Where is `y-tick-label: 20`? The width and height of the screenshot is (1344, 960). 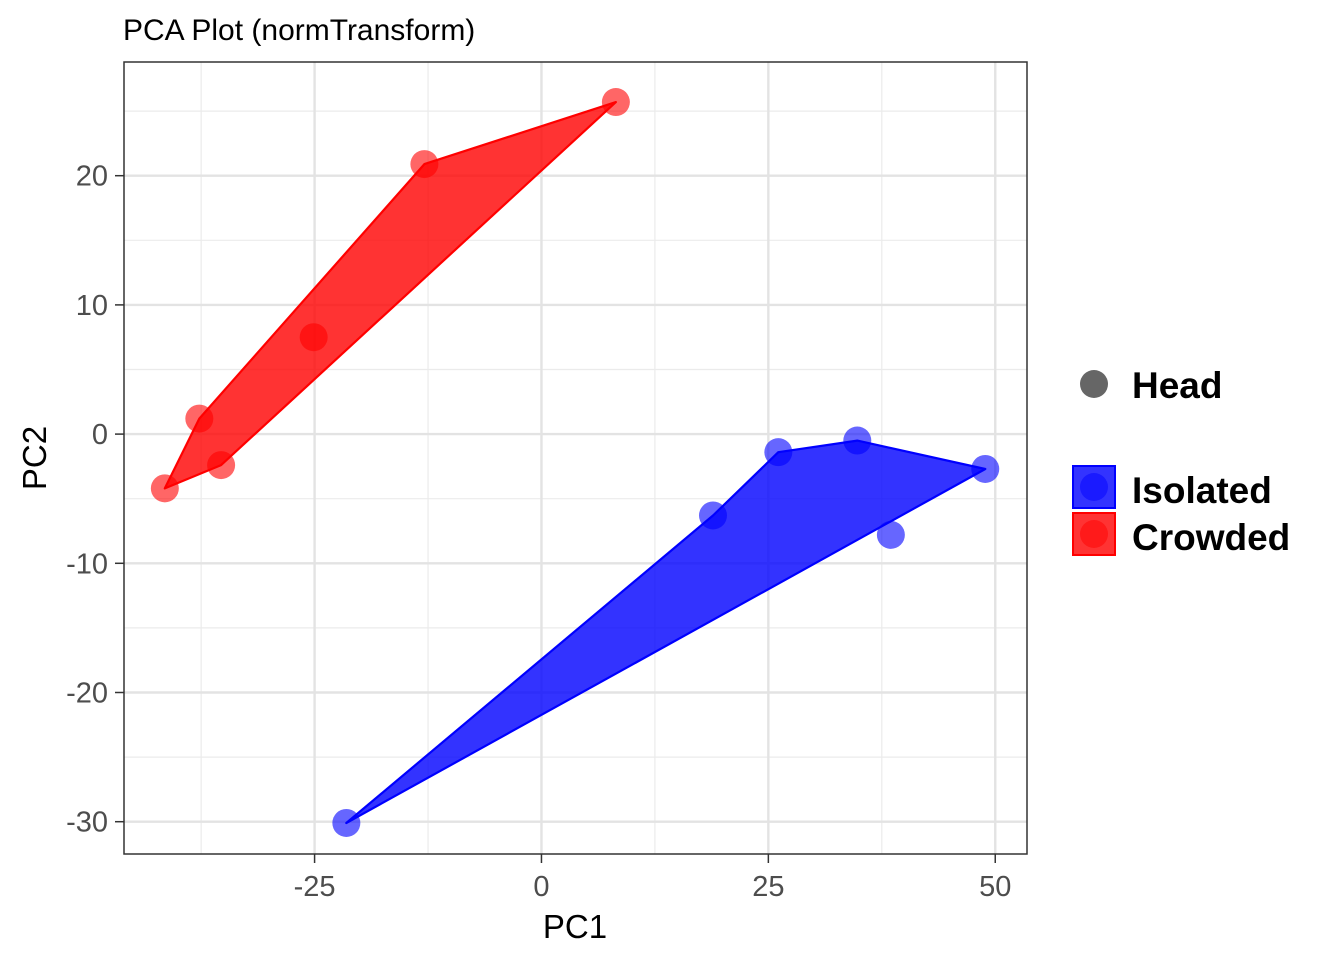 y-tick-label: 20 is located at coordinates (92, 177).